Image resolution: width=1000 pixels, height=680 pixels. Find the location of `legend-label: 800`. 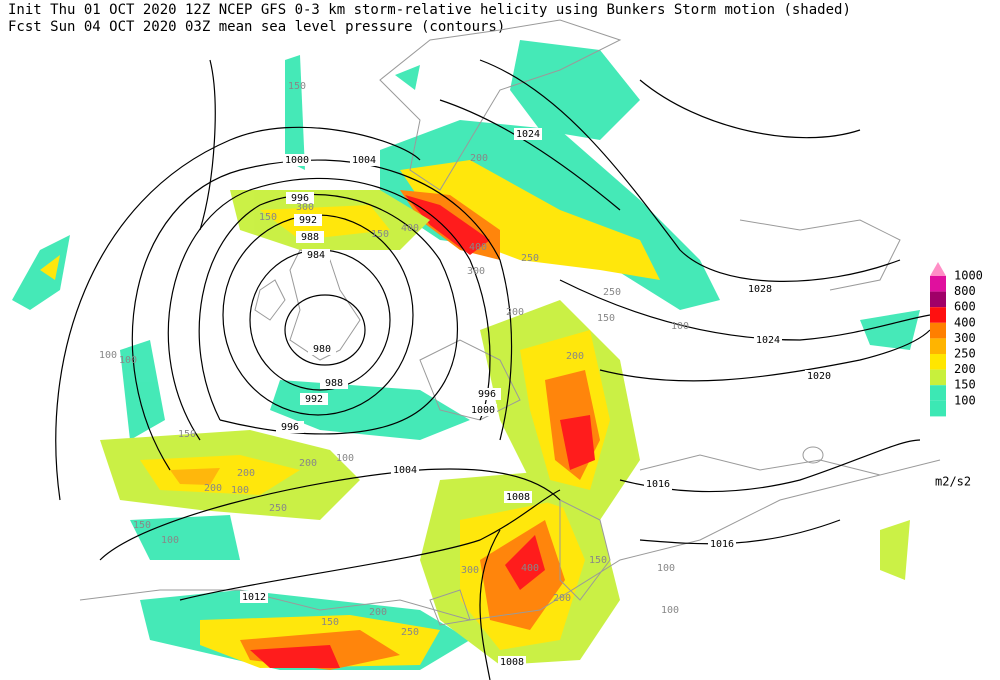

legend-label: 800 is located at coordinates (965, 291).